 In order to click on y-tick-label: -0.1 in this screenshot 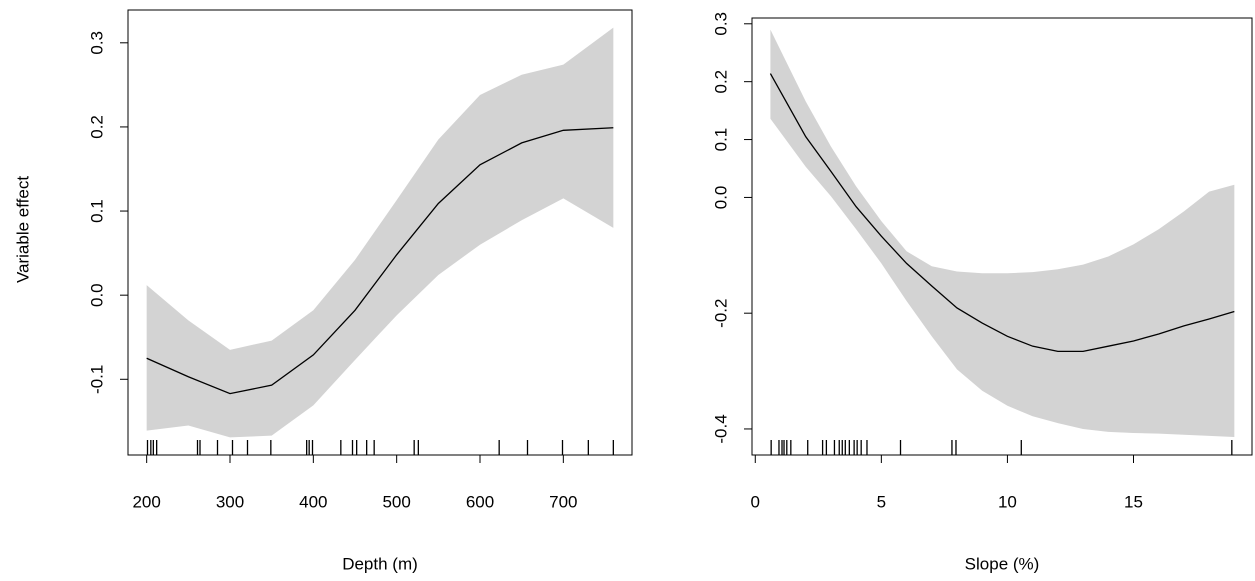, I will do `click(96, 379)`.